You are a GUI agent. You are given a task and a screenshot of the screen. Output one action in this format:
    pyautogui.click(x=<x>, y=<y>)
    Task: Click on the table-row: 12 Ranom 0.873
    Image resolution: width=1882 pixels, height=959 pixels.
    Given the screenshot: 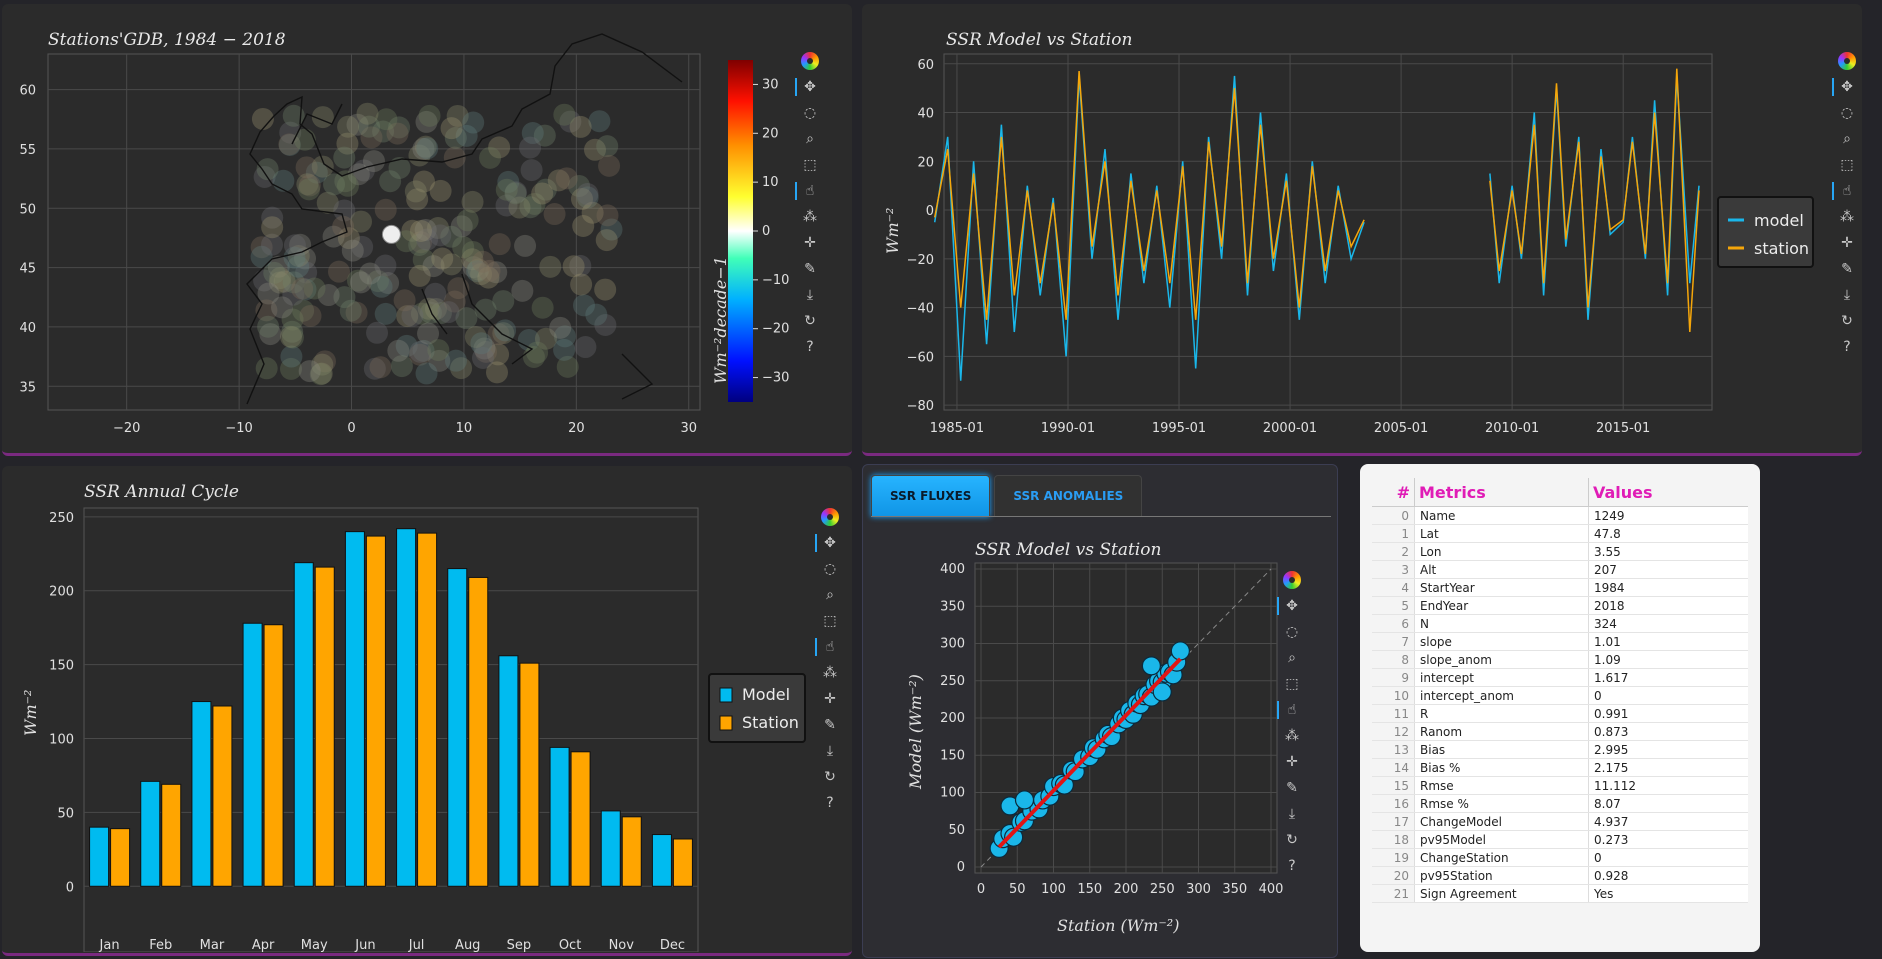 What is the action you would take?
    pyautogui.click(x=1560, y=731)
    